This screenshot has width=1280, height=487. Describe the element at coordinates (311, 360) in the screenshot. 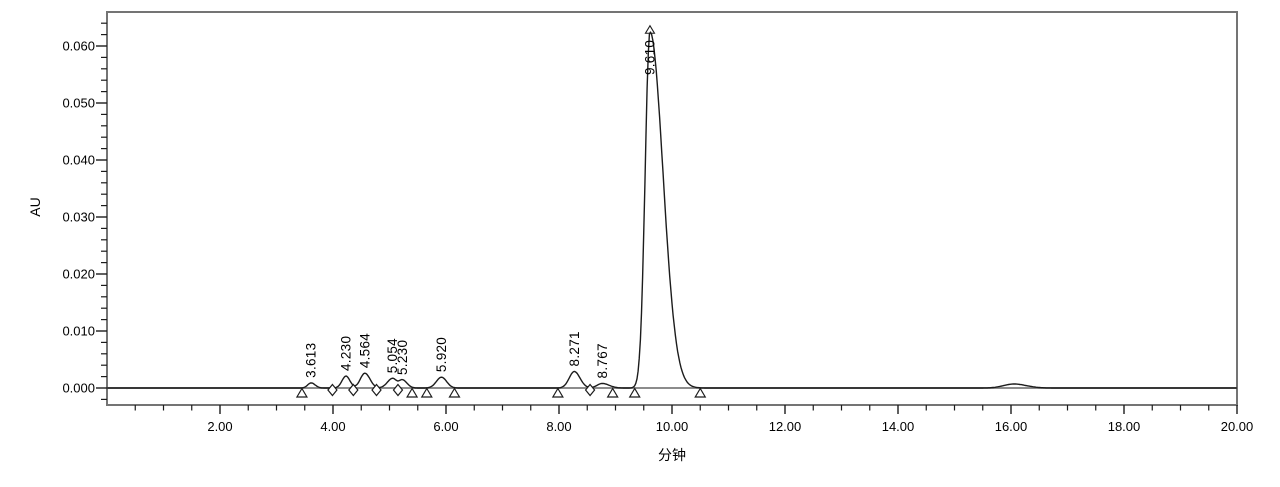

I see `peak-retention-time-label: 3.613` at that location.